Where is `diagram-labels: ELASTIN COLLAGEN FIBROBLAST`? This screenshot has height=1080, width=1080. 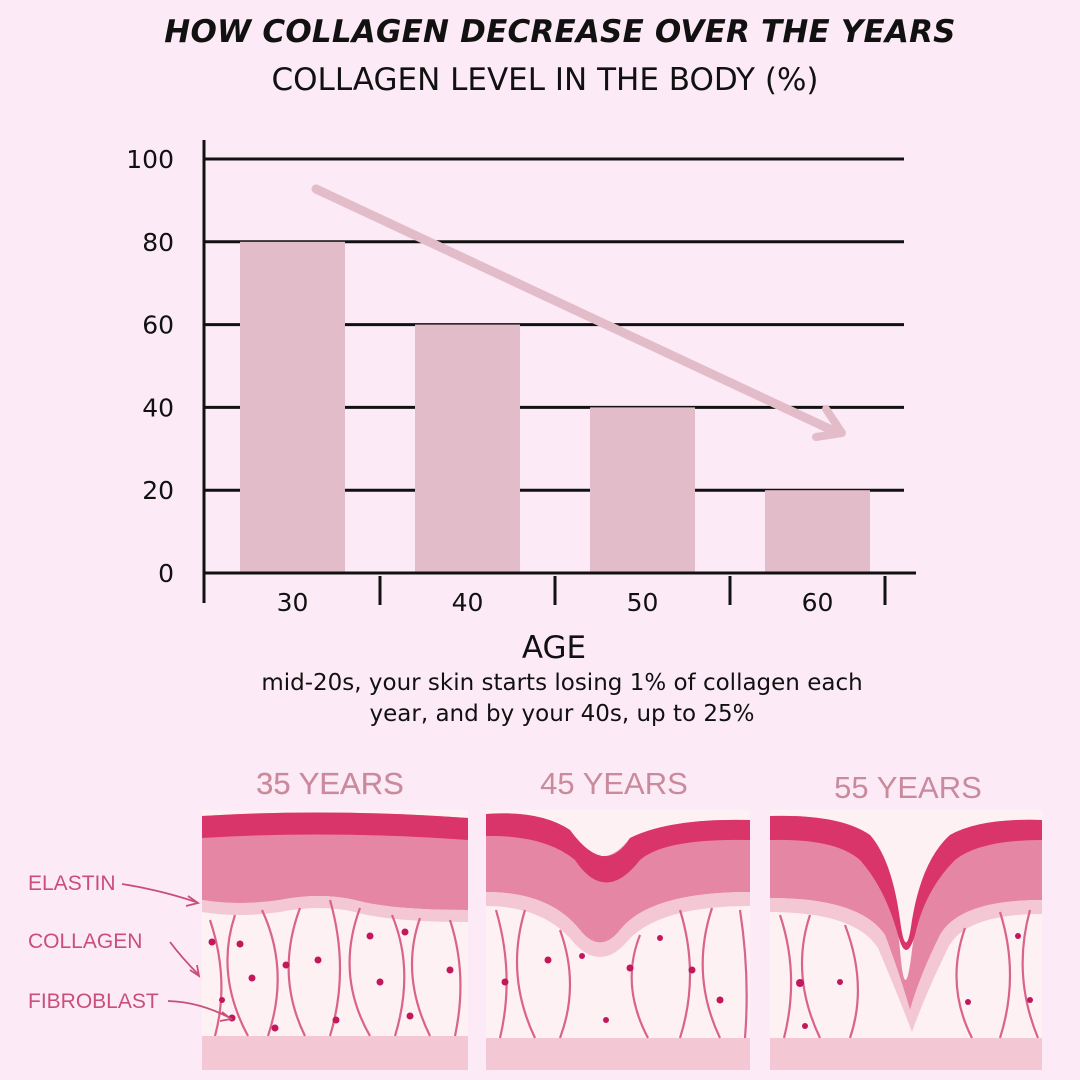
diagram-labels: ELASTIN COLLAGEN FIBROBLAST is located at coordinates (131, 947).